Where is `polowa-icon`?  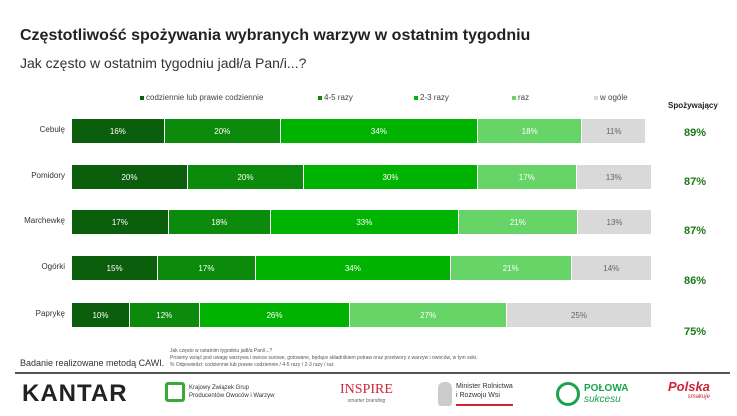 polowa-icon is located at coordinates (568, 394).